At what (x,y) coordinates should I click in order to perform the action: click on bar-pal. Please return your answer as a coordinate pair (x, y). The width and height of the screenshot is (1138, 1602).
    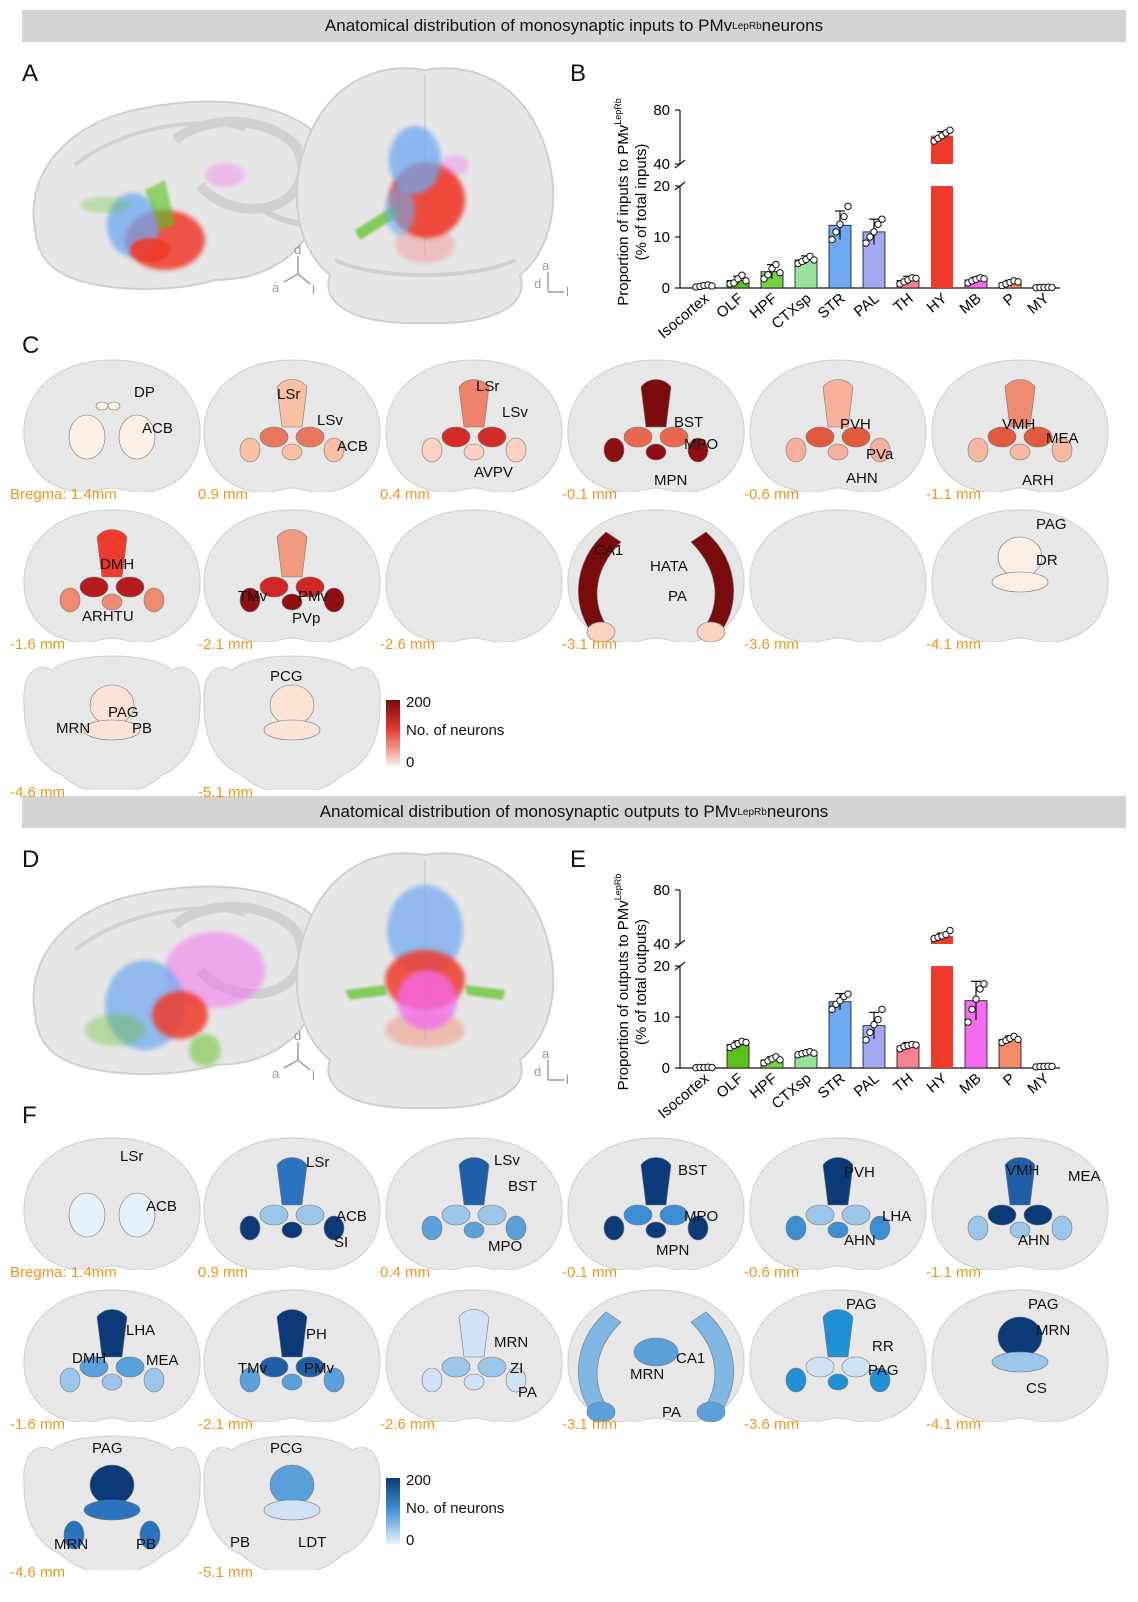
    Looking at the image, I should click on (874, 252).